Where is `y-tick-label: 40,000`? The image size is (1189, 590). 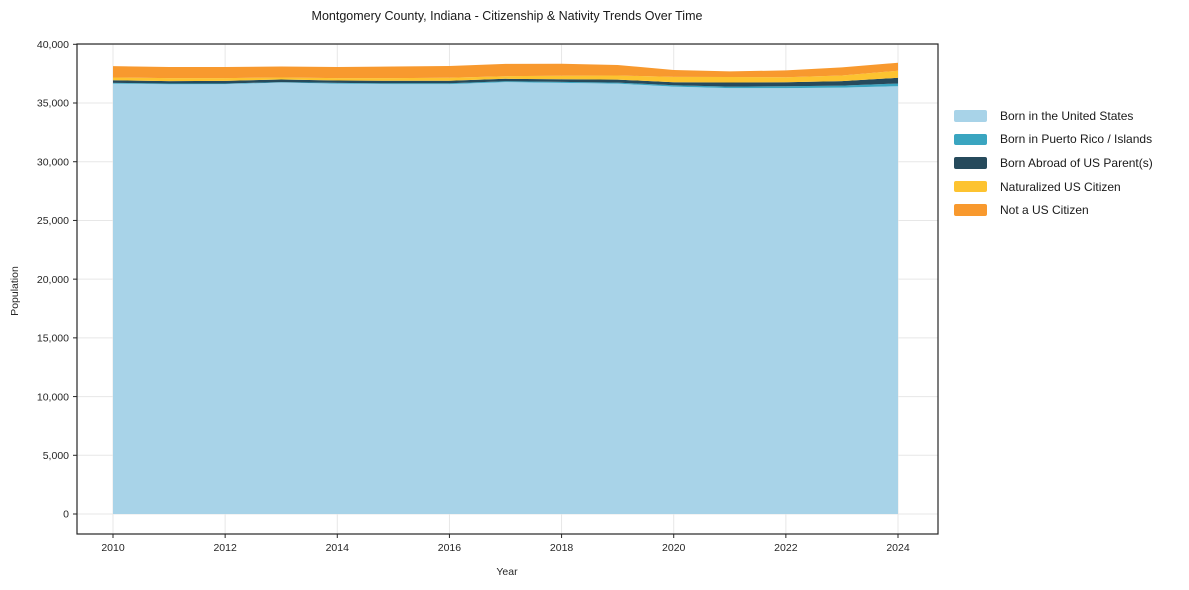
y-tick-label: 40,000 is located at coordinates (53, 45).